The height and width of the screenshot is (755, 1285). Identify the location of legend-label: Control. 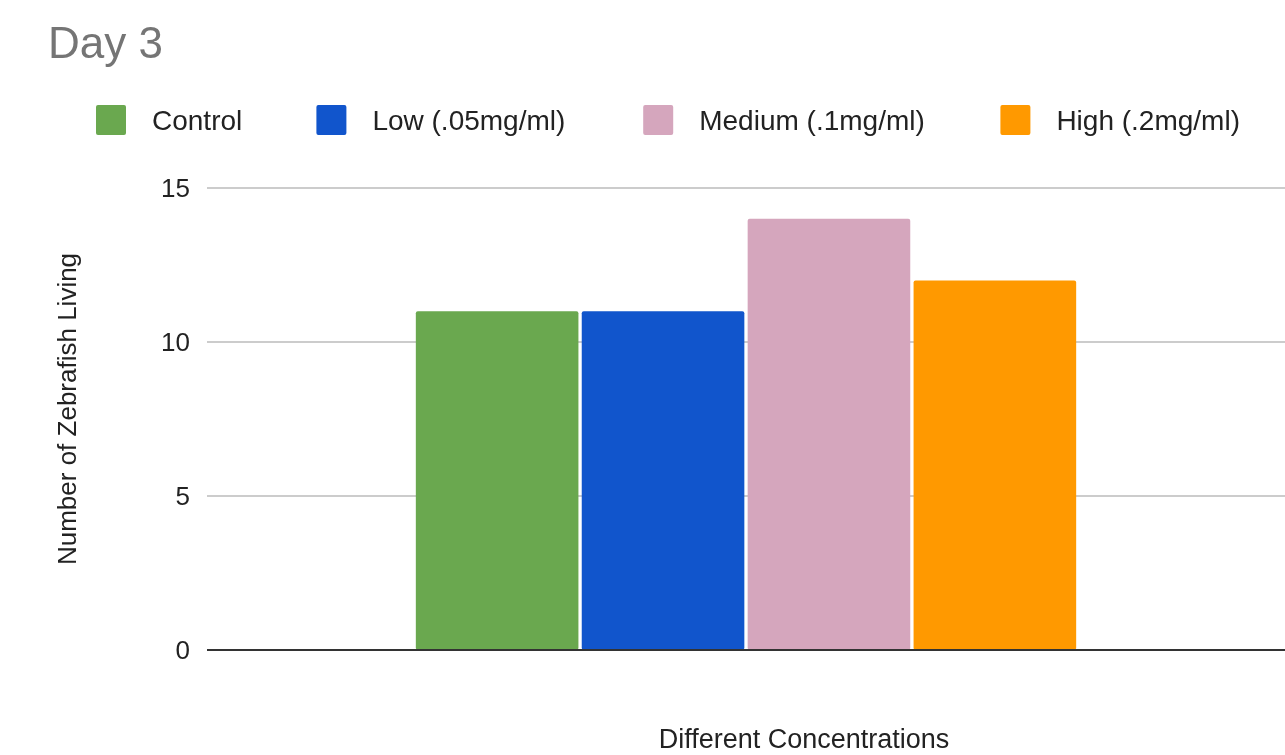
(197, 120).